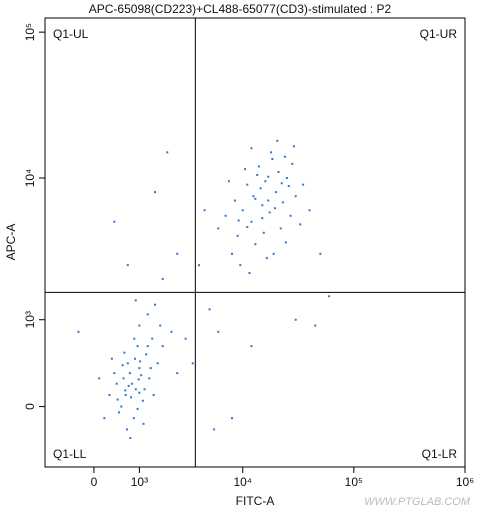  Describe the element at coordinates (70, 454) in the screenshot. I see `quadrant-label: Q1-LL` at that location.